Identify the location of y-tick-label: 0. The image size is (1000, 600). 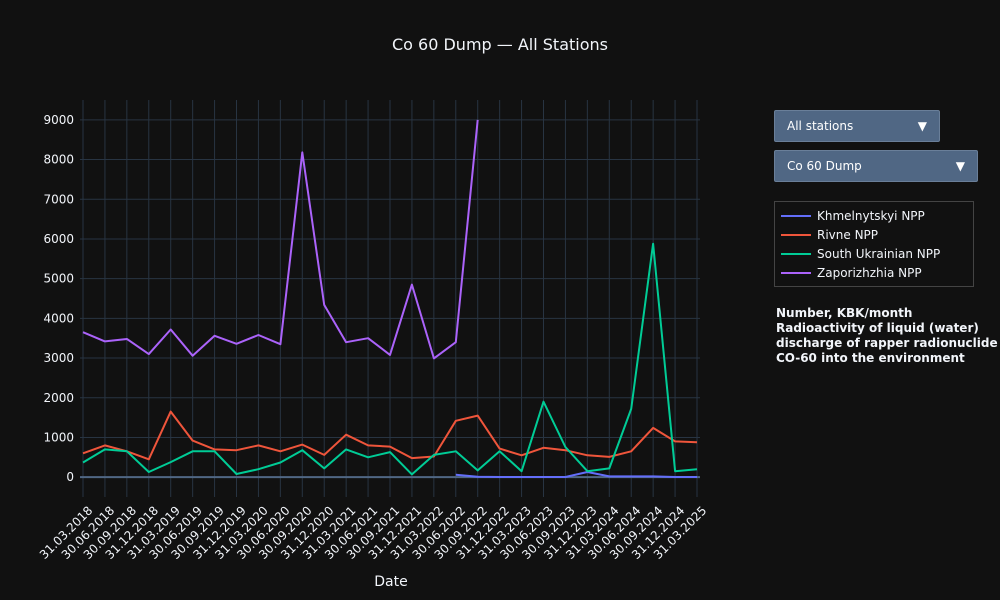
(70, 477).